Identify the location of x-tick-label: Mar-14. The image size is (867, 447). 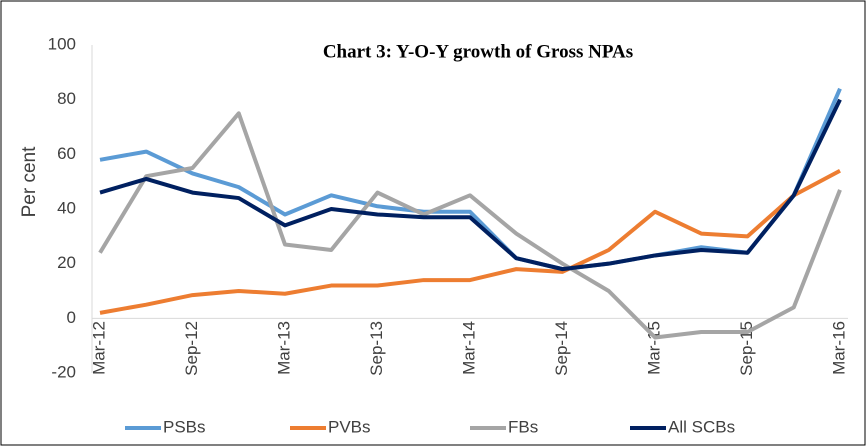
(468, 348).